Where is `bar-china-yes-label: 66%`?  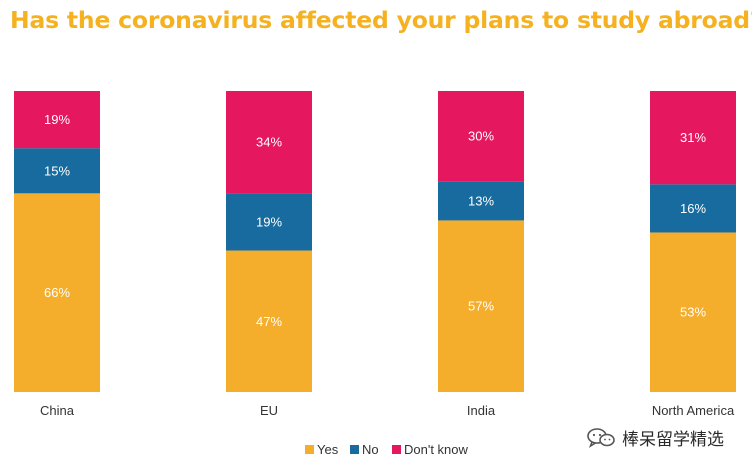
bar-china-yes-label: 66% is located at coordinates (57, 292).